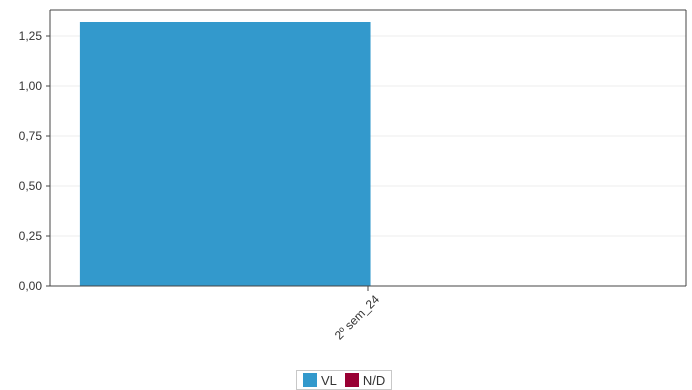  I want to click on y-tick-label: 0,50, so click(31, 186).